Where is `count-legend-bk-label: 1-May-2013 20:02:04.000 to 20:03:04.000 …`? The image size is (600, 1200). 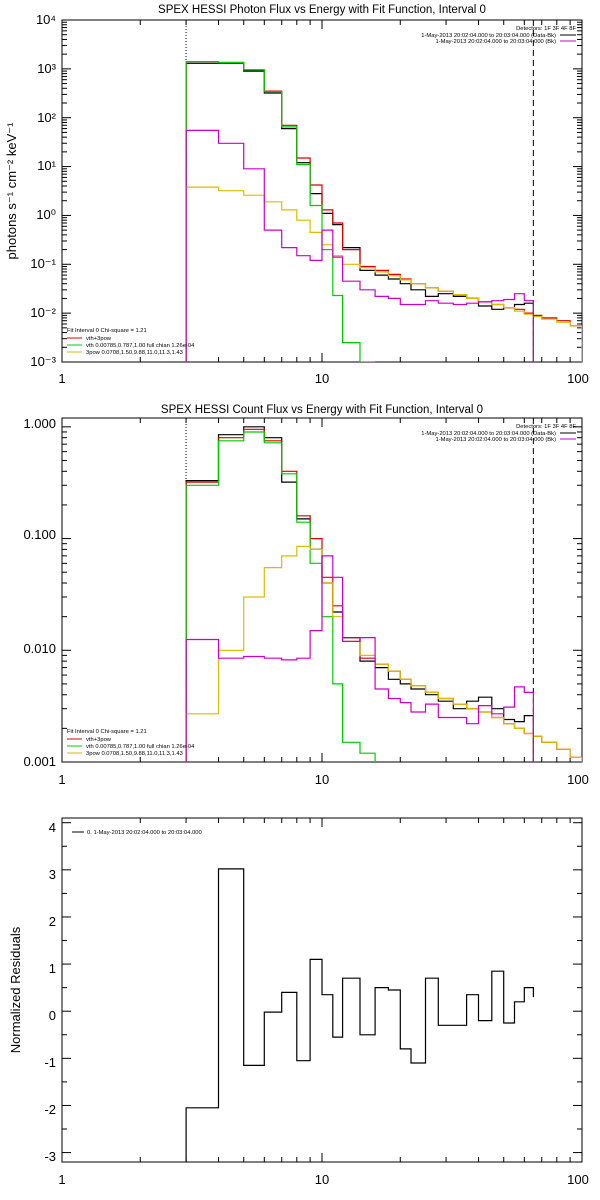 count-legend-bk-label: 1-May-2013 20:02:04.000 to 20:03:04.000 … is located at coordinates (495, 440).